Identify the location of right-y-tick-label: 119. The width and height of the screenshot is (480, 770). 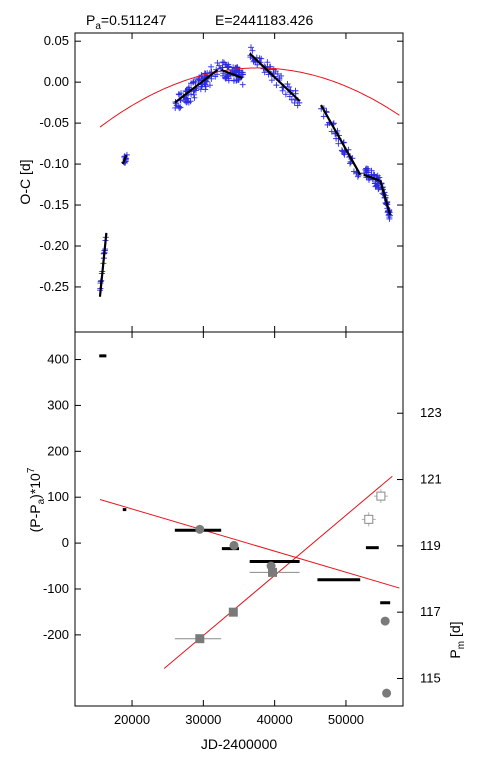
(430, 545).